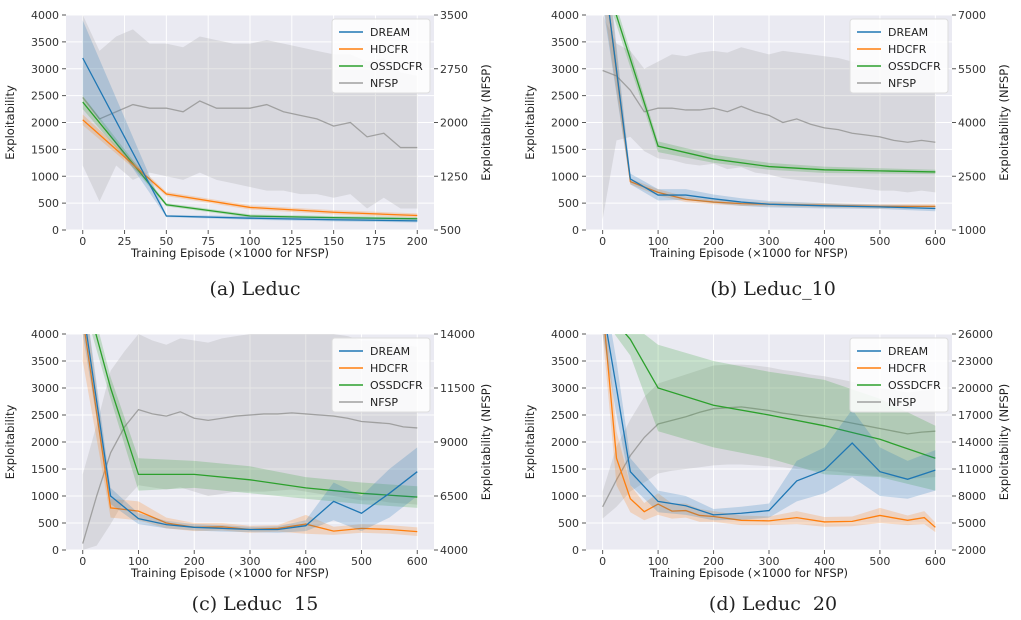 The width and height of the screenshot is (1021, 620). Describe the element at coordinates (450, 230) in the screenshot. I see `y2-tick-label: 500` at that location.